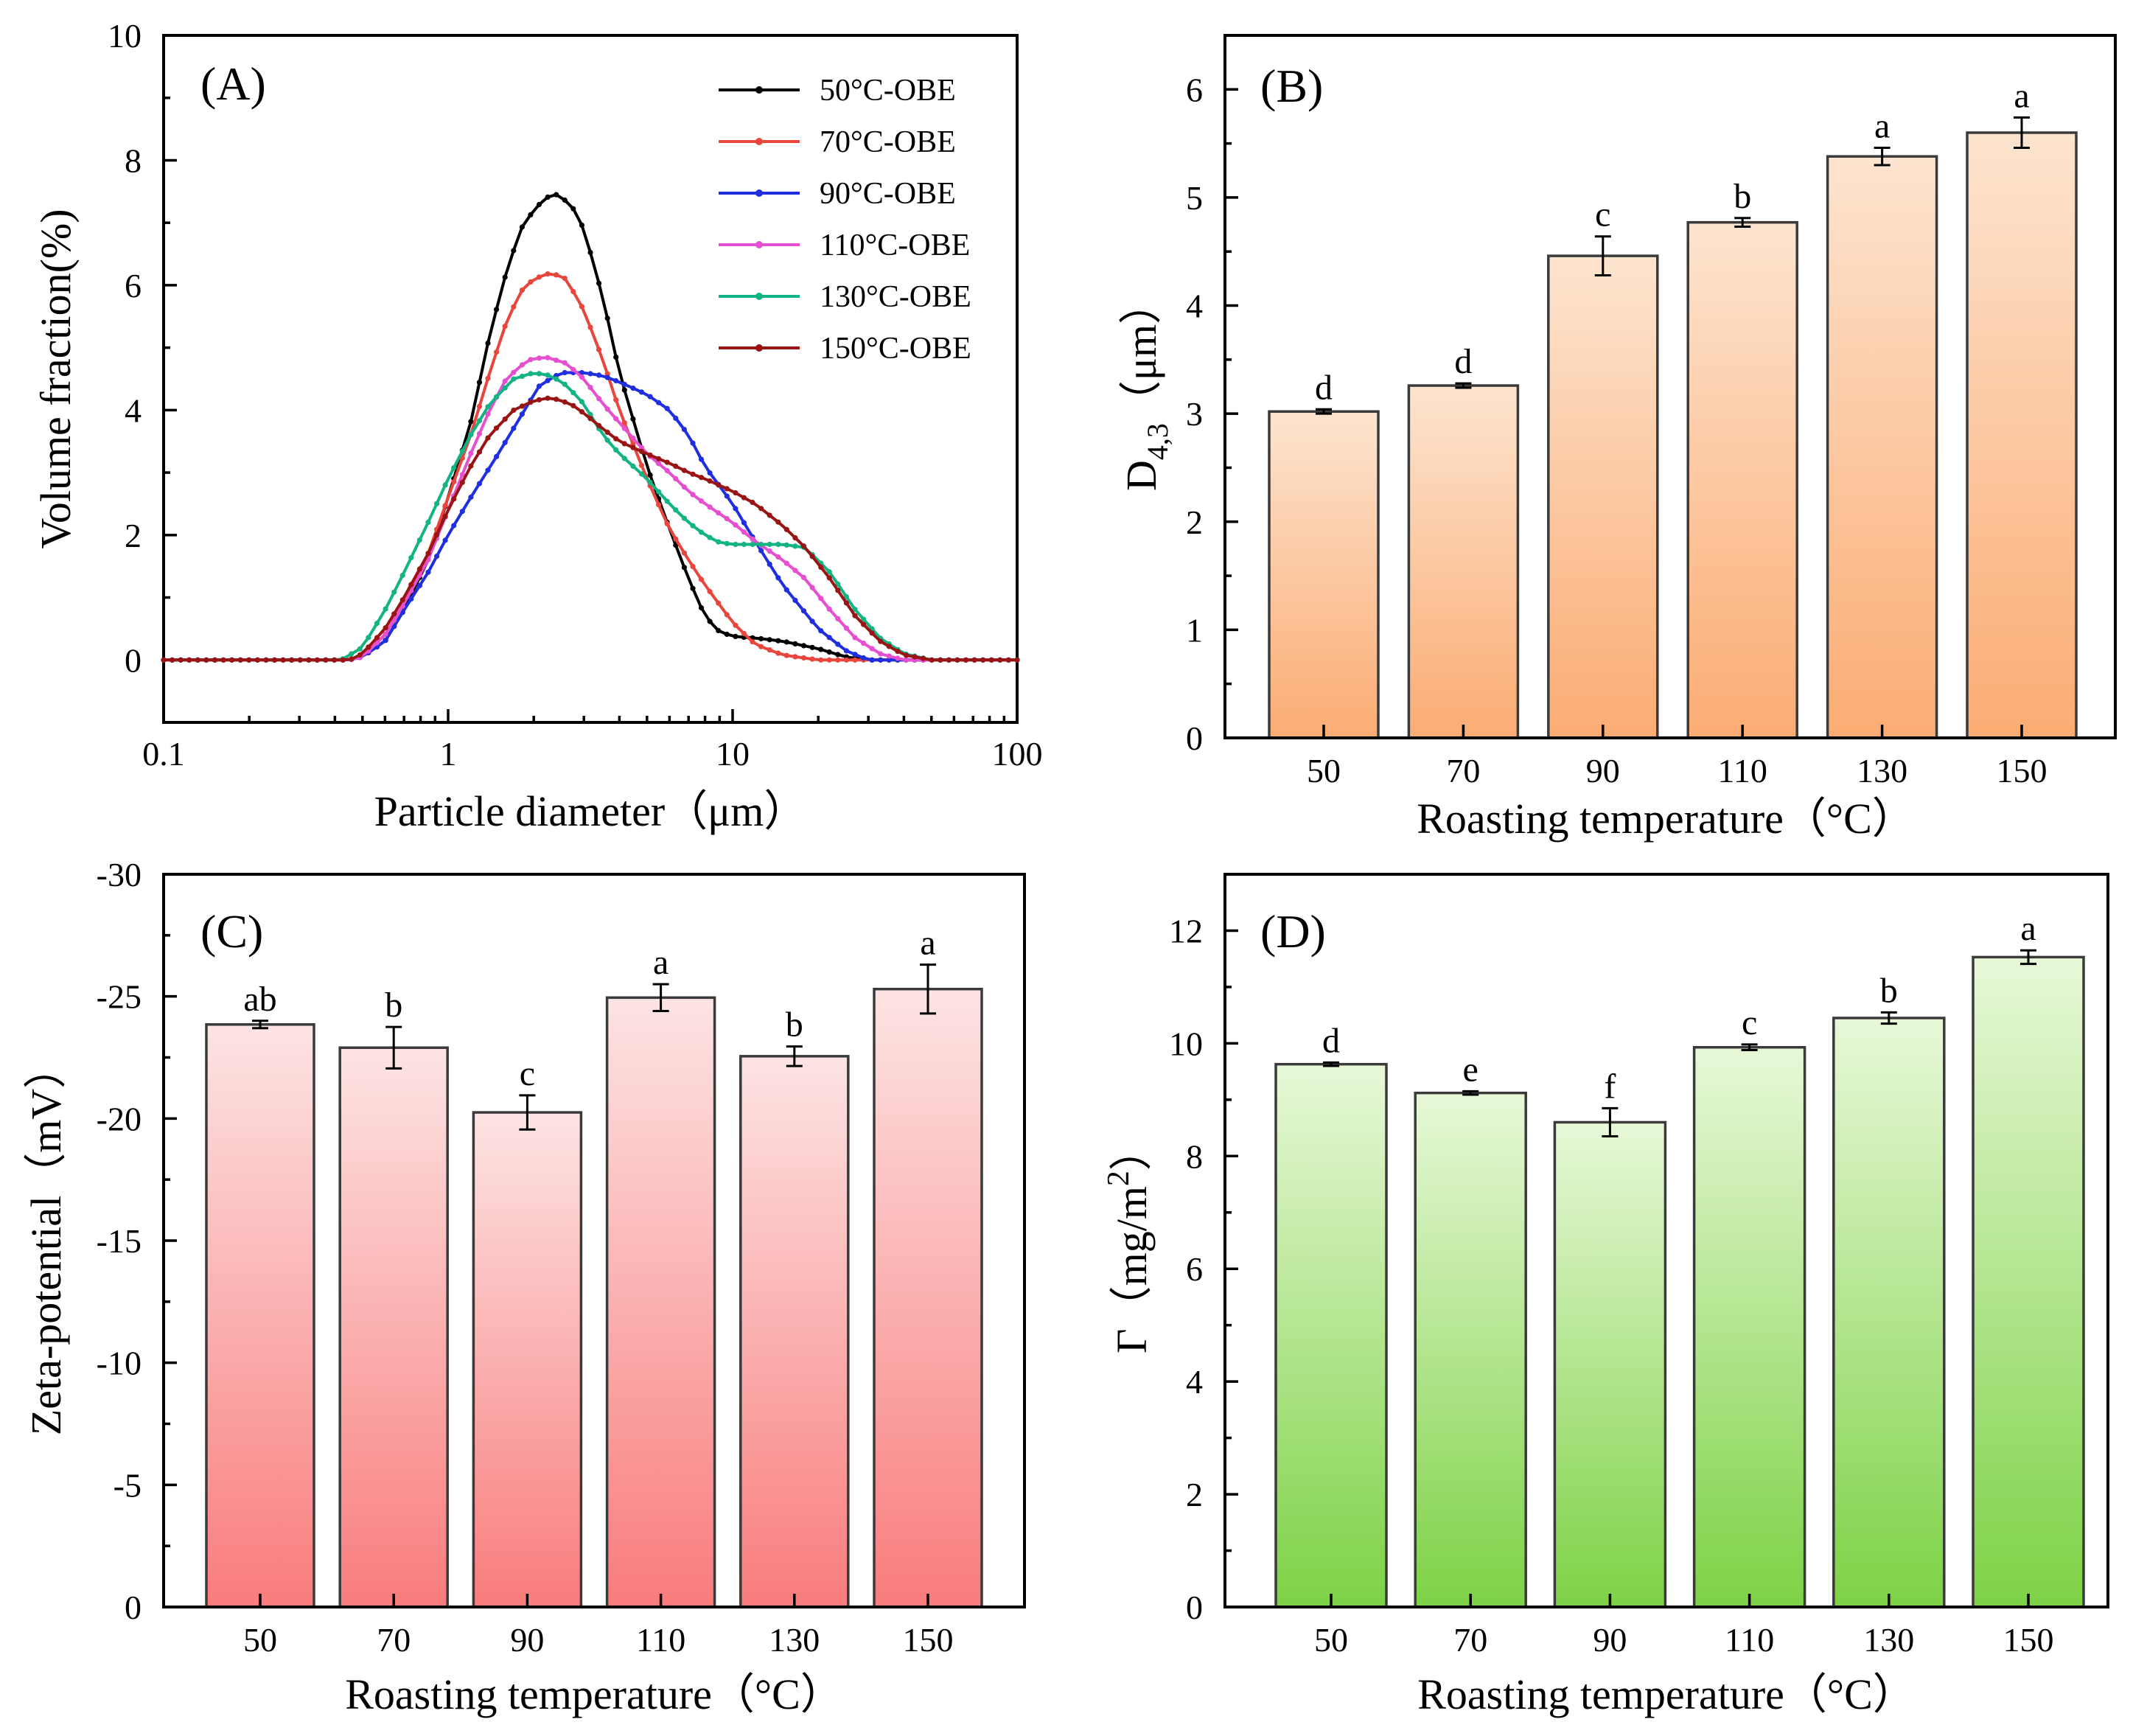  Describe the element at coordinates (1194, 1607) in the screenshot. I see `panel-d-y-tick-label: 0` at that location.